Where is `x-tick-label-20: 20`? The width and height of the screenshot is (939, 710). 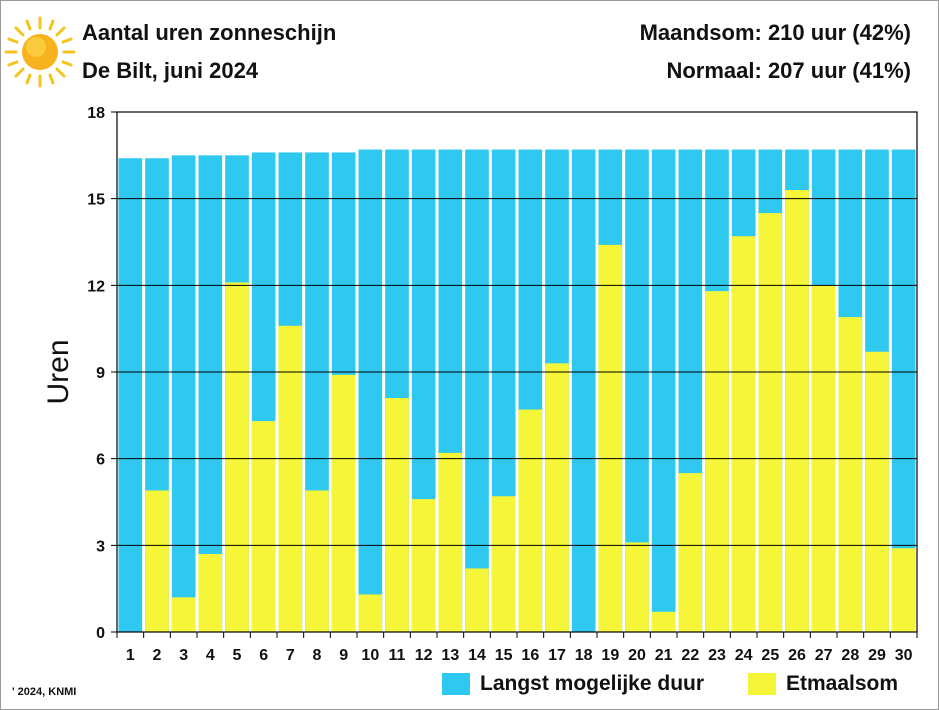 x-tick-label-20: 20 is located at coordinates (637, 655).